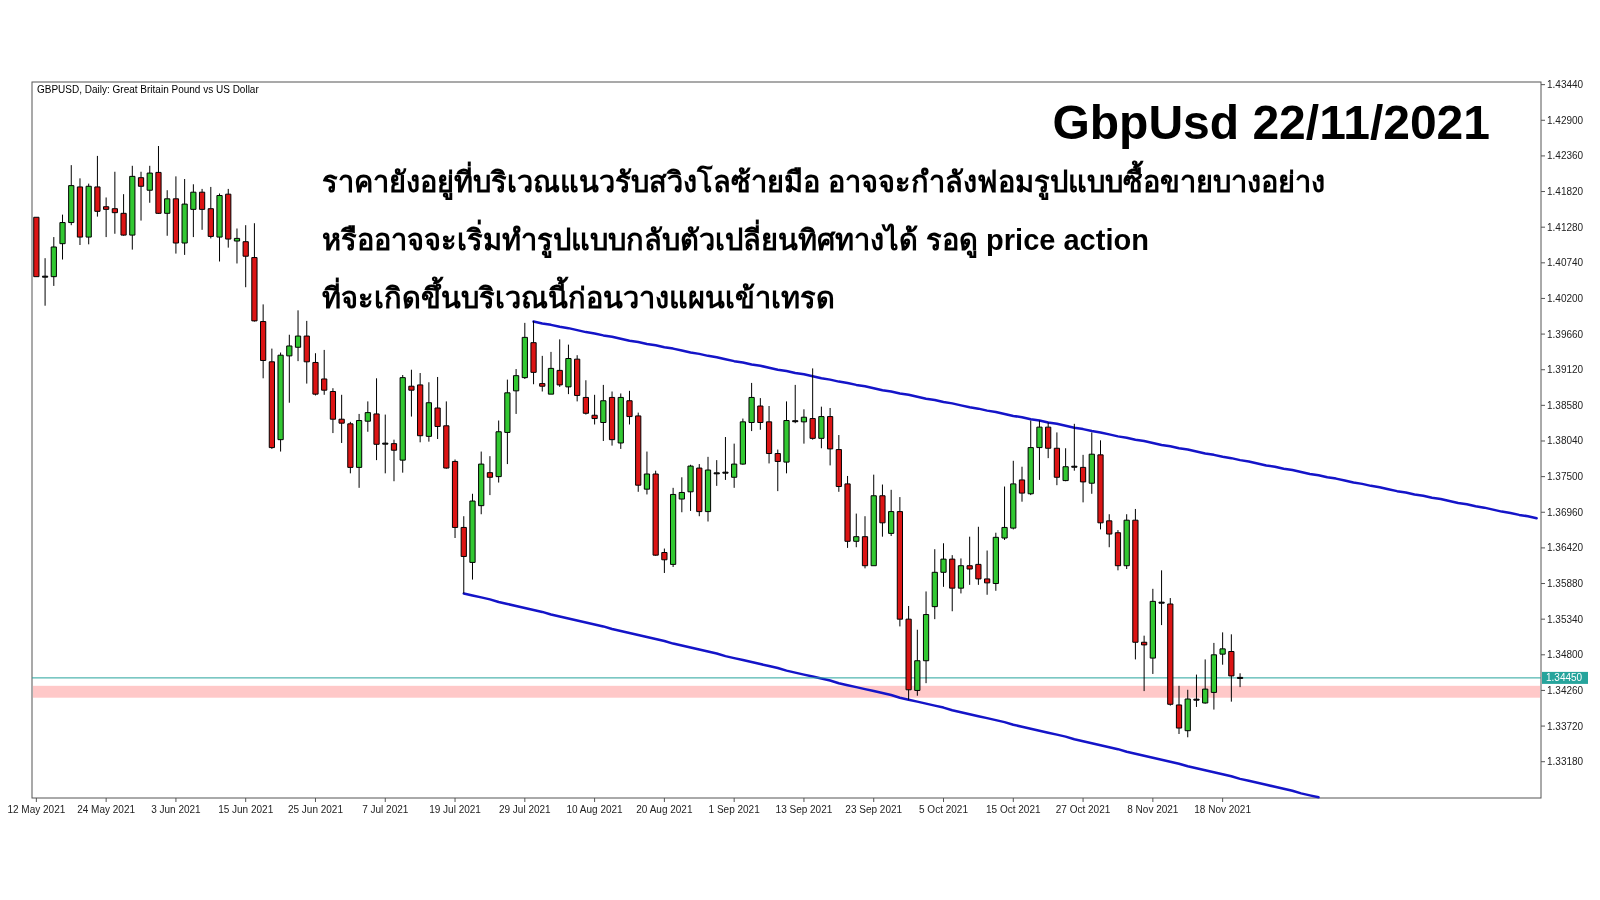 This screenshot has height=900, width=1600. I want to click on x-tick-label: 15 Oct 2021, so click(1013, 809).